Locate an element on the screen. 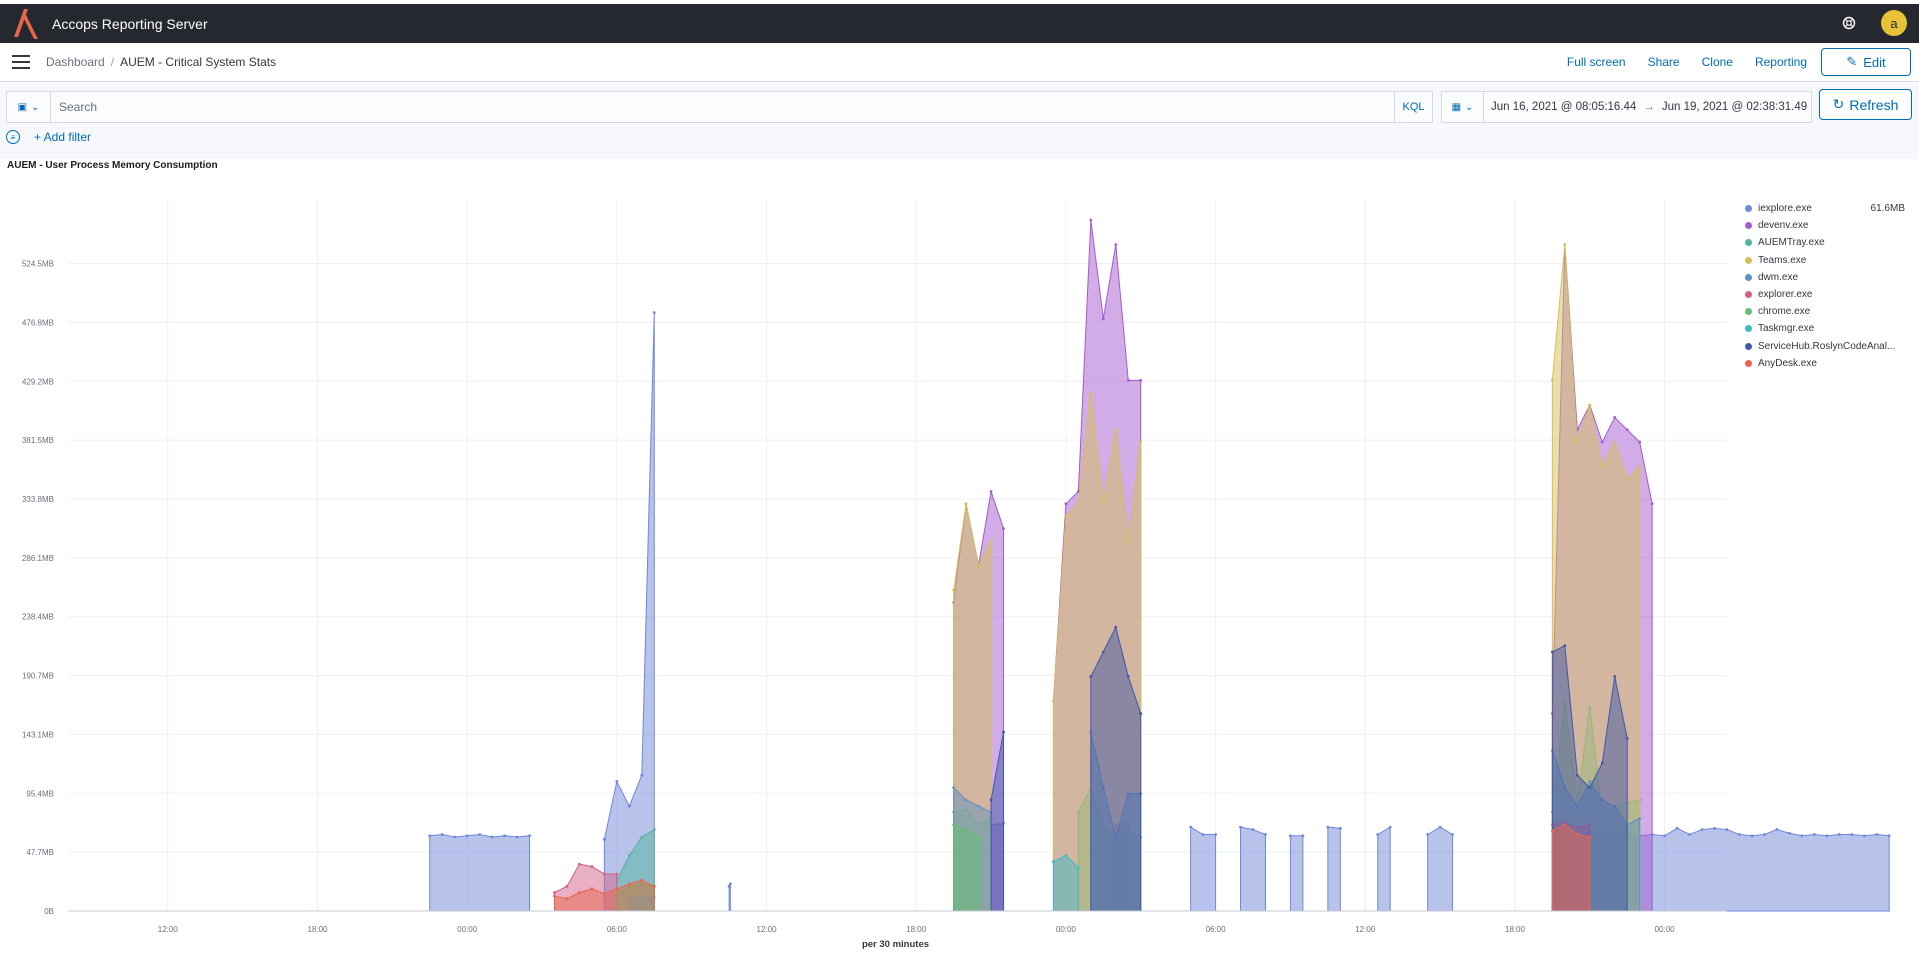 The image size is (1919, 973). add-filter-link: + Add filter is located at coordinates (63, 137).